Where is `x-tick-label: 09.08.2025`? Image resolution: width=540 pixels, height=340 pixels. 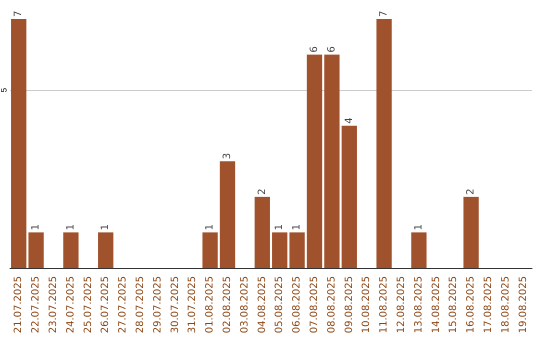
x-tick-label: 09.08.2025 is located at coordinates (349, 305).